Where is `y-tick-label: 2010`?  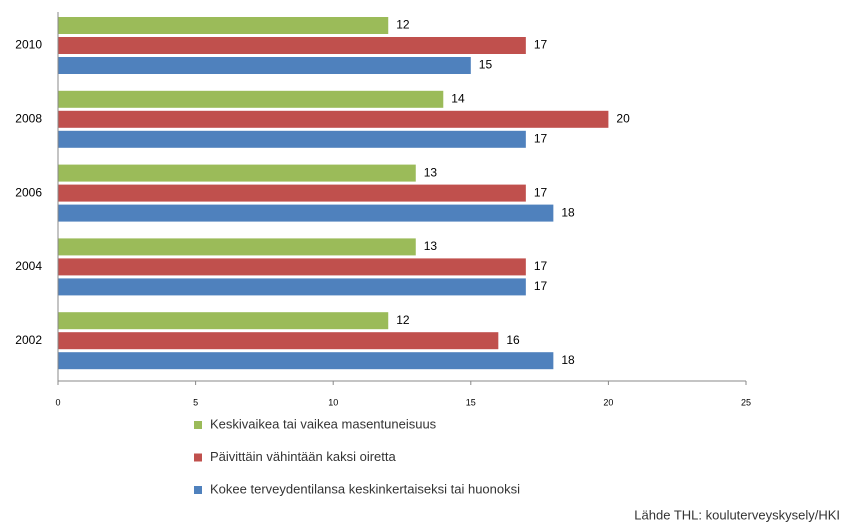 y-tick-label: 2010 is located at coordinates (28, 45).